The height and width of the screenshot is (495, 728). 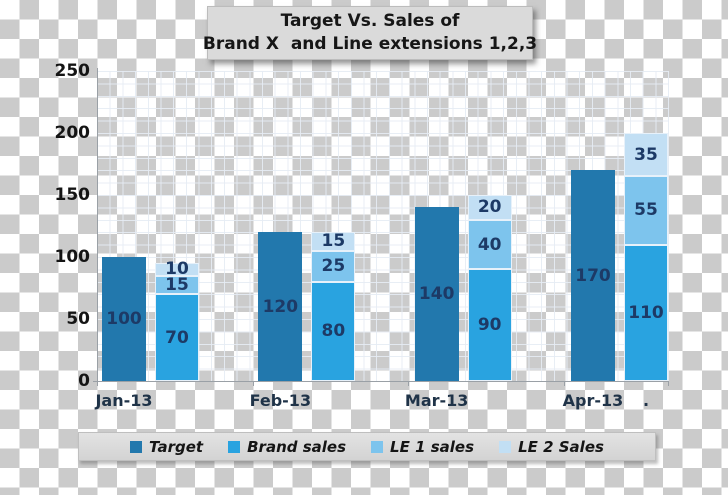 I want to click on bar-brand-sales-jan-13: 70, so click(x=177, y=337).